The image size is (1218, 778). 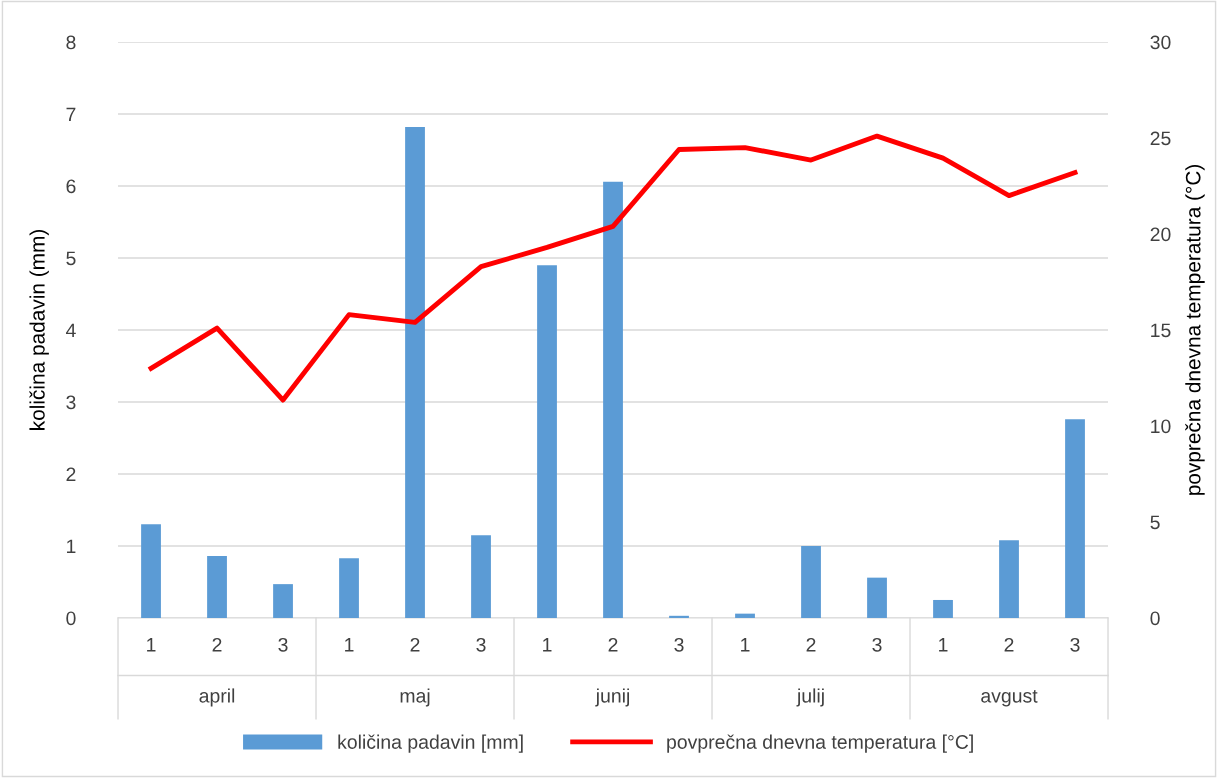 What do you see at coordinates (415, 697) in the screenshot?
I see `text: maj` at bounding box center [415, 697].